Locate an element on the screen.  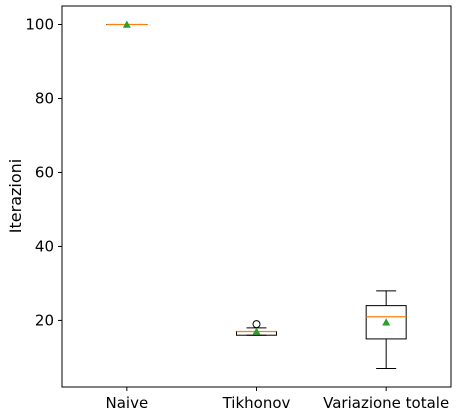
y-tick-label: 80 is located at coordinates (44, 98).